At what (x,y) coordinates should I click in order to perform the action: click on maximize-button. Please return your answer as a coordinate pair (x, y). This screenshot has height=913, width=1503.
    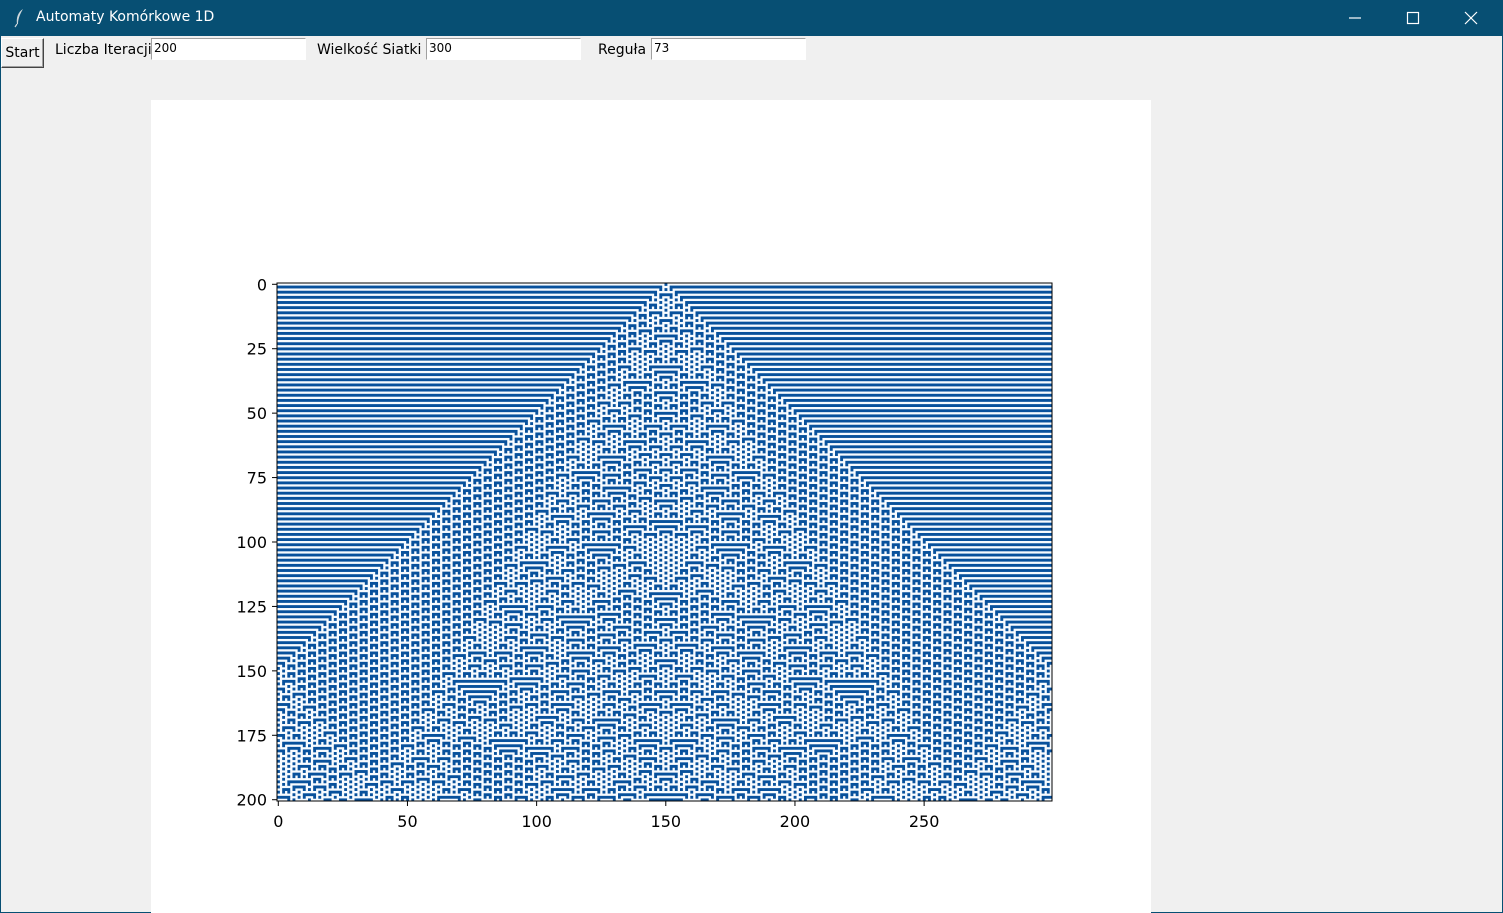
    Looking at the image, I should click on (1413, 18).